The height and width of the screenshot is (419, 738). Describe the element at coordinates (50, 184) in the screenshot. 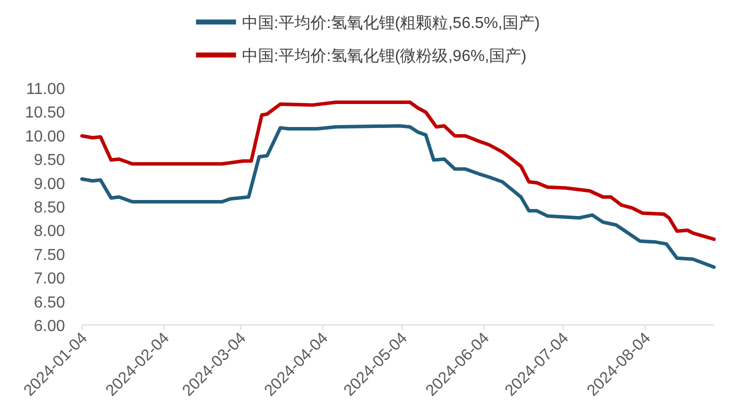

I see `y-tick-label: 9.00` at that location.